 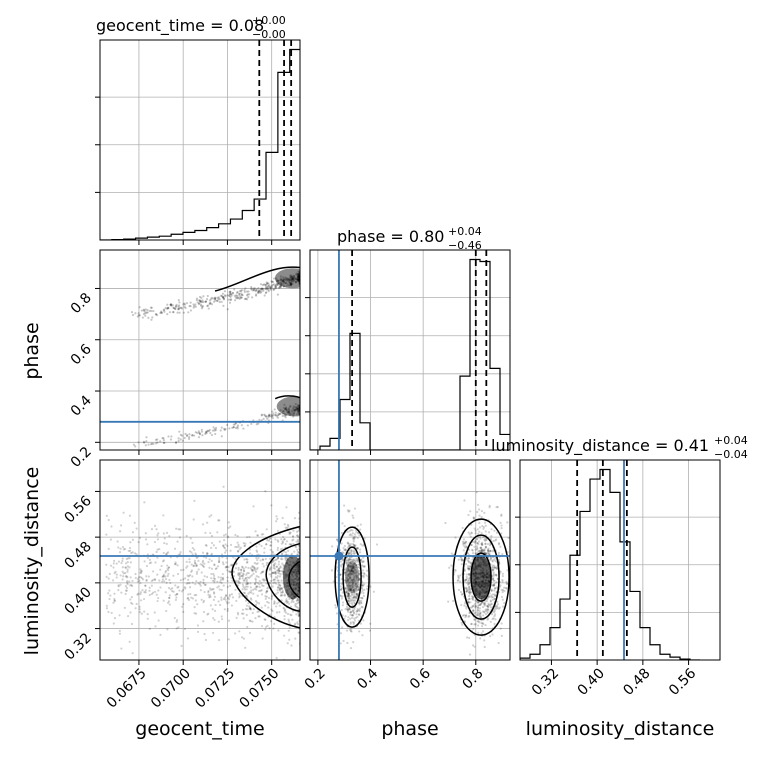 I want to click on title-luminosity-distance: luminosity_distance = 0.41 +0.04 −0.04, so click(x=619, y=447).